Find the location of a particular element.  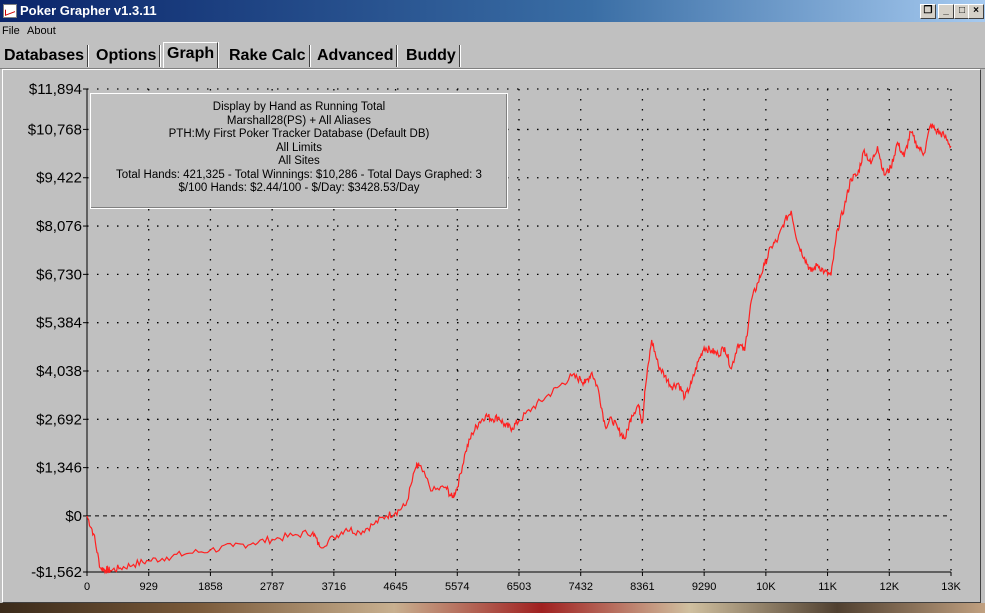

window-title: Poker Grapher v1.3.11 is located at coordinates (88, 10).